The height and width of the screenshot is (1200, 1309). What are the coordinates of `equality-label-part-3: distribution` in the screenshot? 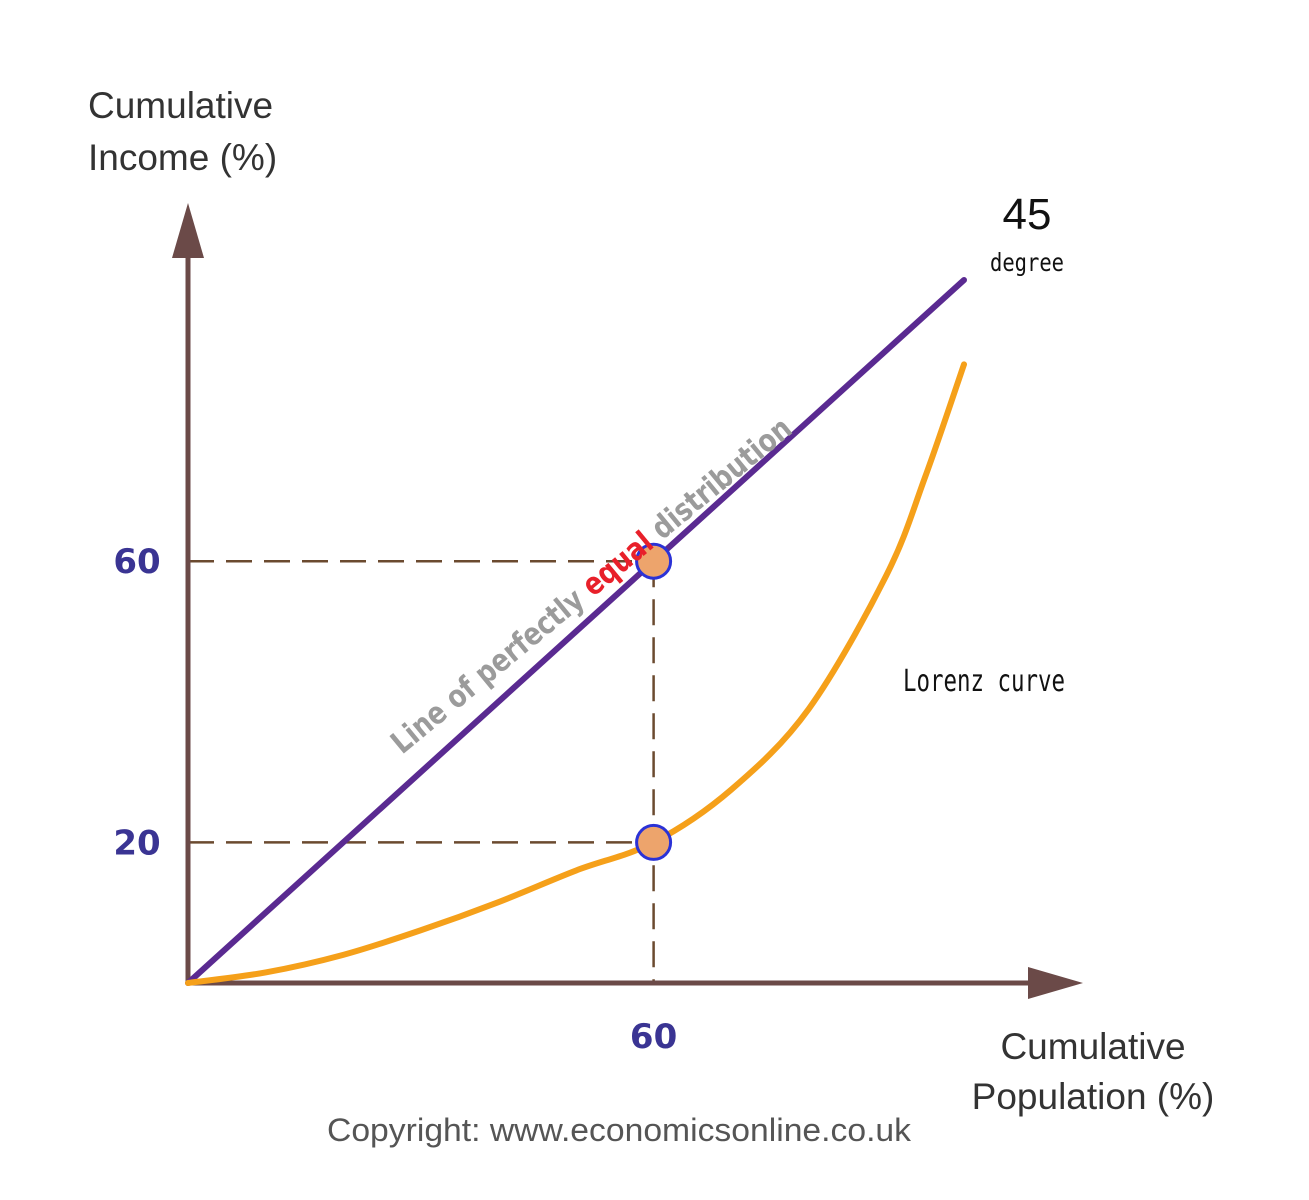 It's located at (719, 481).